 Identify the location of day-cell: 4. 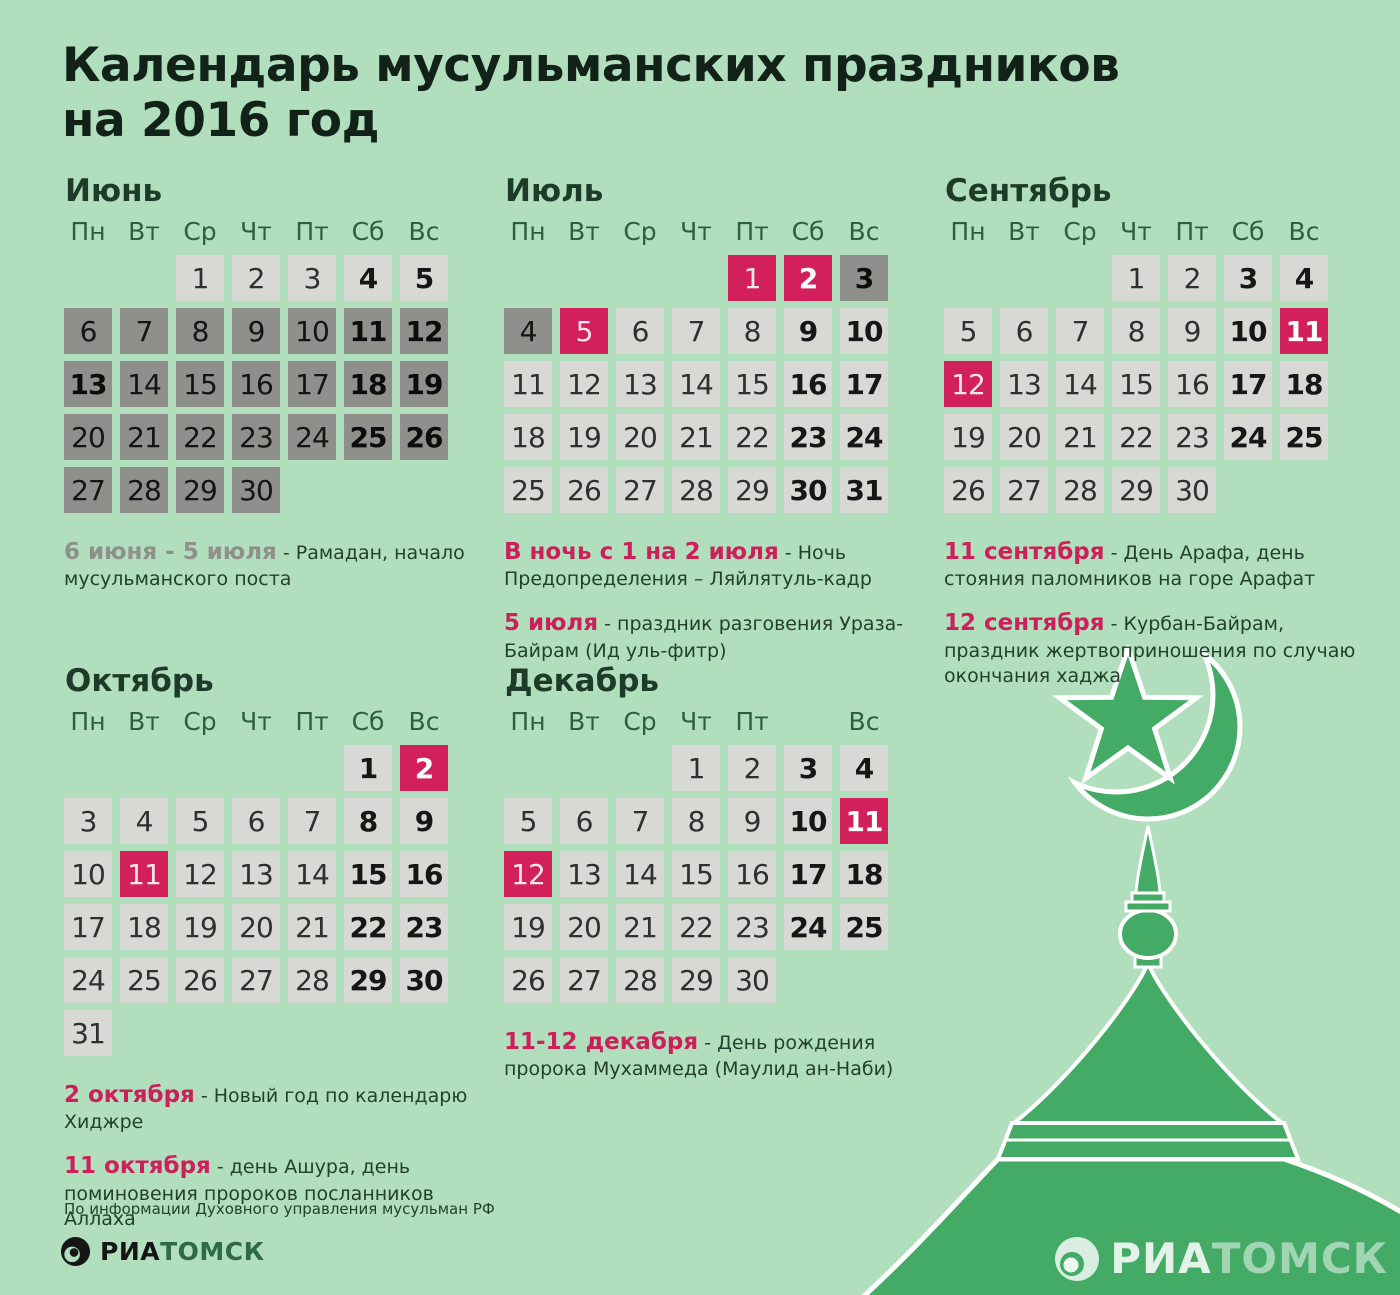
(864, 768).